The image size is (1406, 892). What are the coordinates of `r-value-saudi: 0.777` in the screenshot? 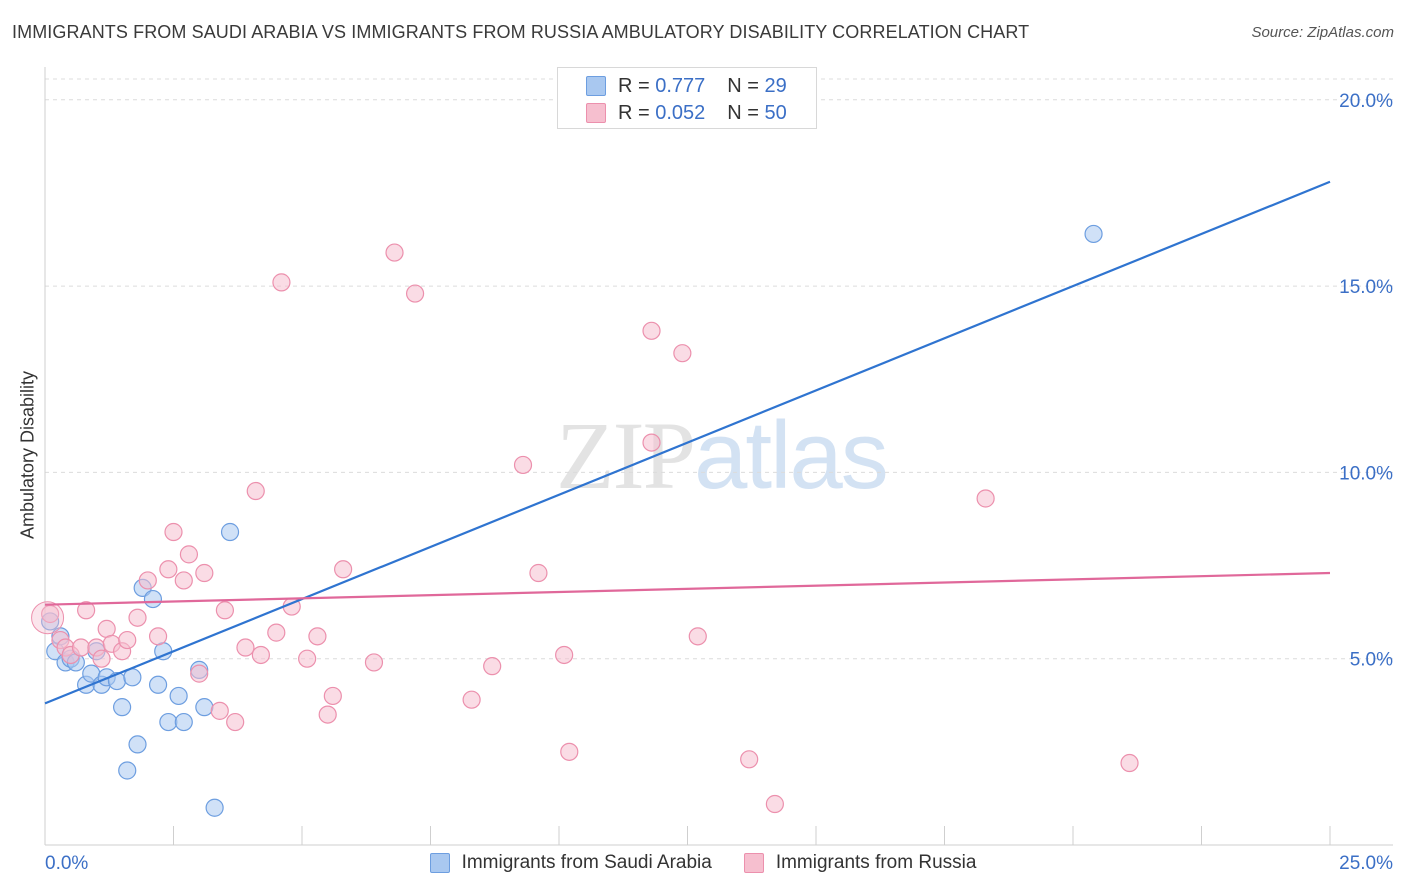 It's located at (680, 85).